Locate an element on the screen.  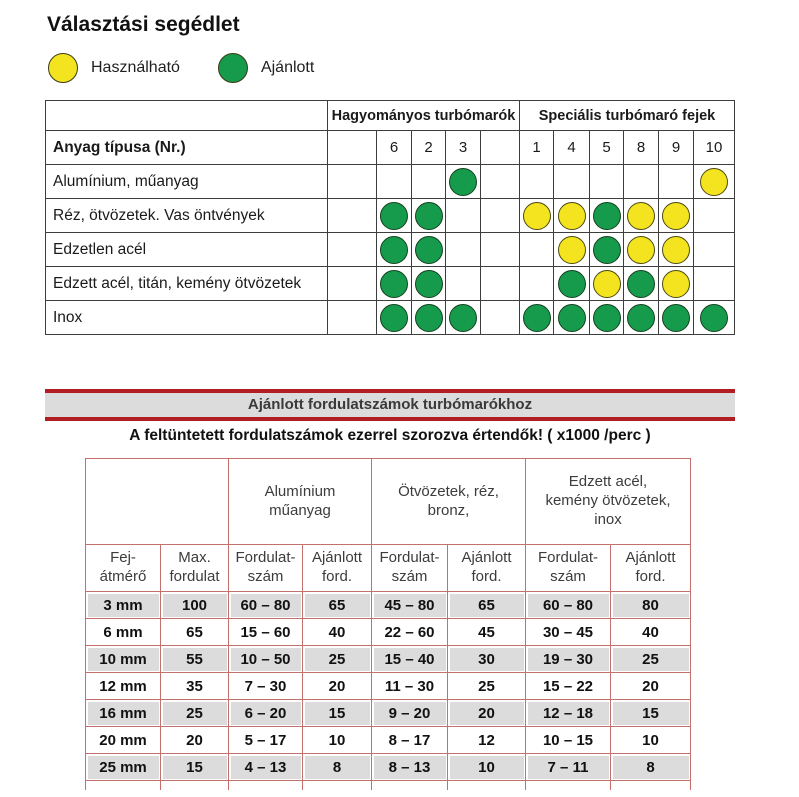
speed-cell: 6 – 20 is located at coordinates (265, 713).